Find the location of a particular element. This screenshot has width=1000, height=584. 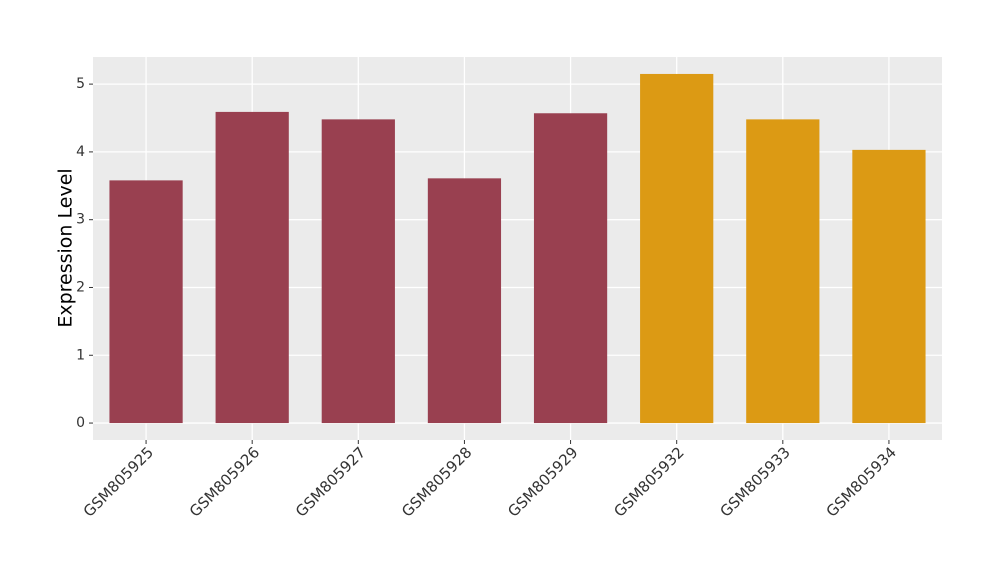

y-tick-label: 1 is located at coordinates (80, 355).